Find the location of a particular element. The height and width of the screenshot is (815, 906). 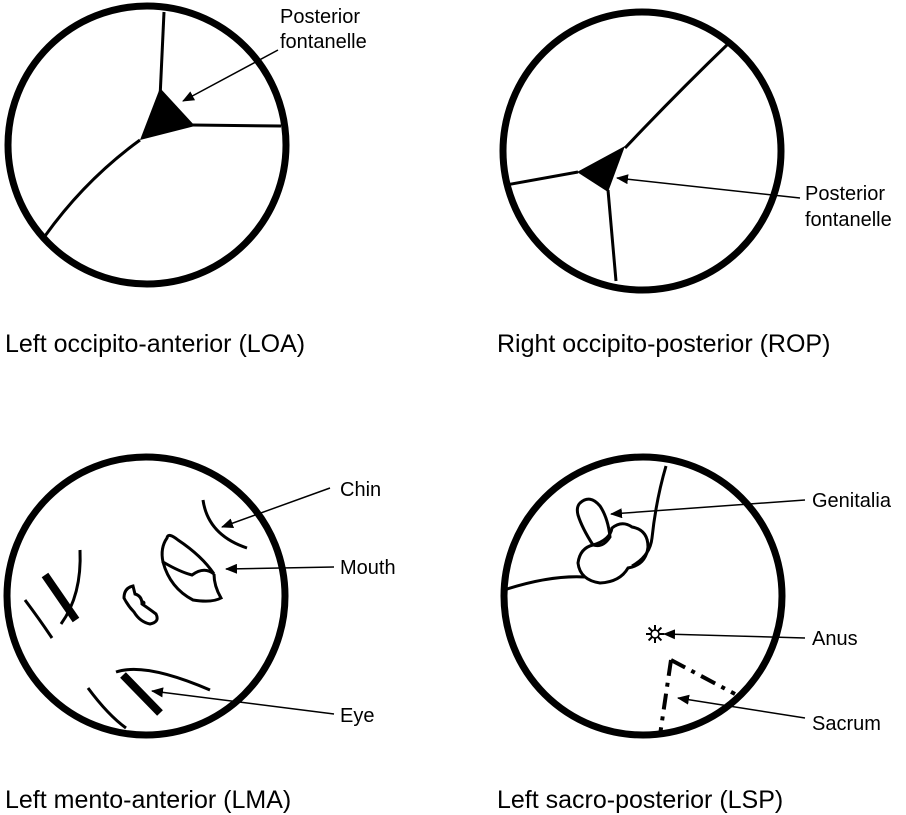

lsp-genitalia-pointer is located at coordinates (708, 509).